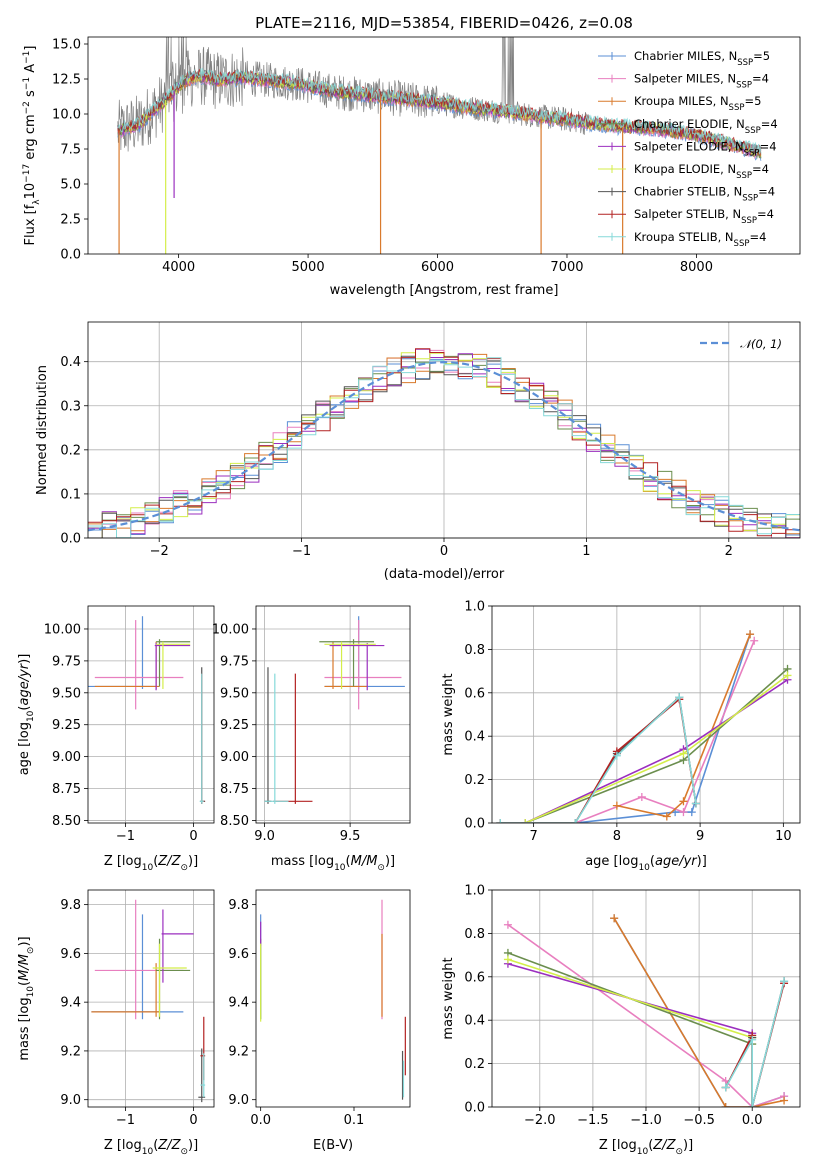 This screenshot has height=1170, width=819. Describe the element at coordinates (234, 693) in the screenshot. I see `age-vs-mass-ytick-label: 9.50` at that location.